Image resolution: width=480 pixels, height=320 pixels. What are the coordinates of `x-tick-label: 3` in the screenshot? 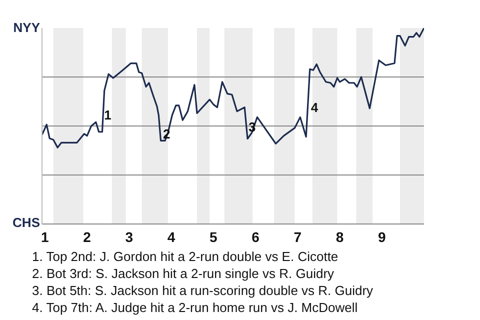 It's located at (129, 236).